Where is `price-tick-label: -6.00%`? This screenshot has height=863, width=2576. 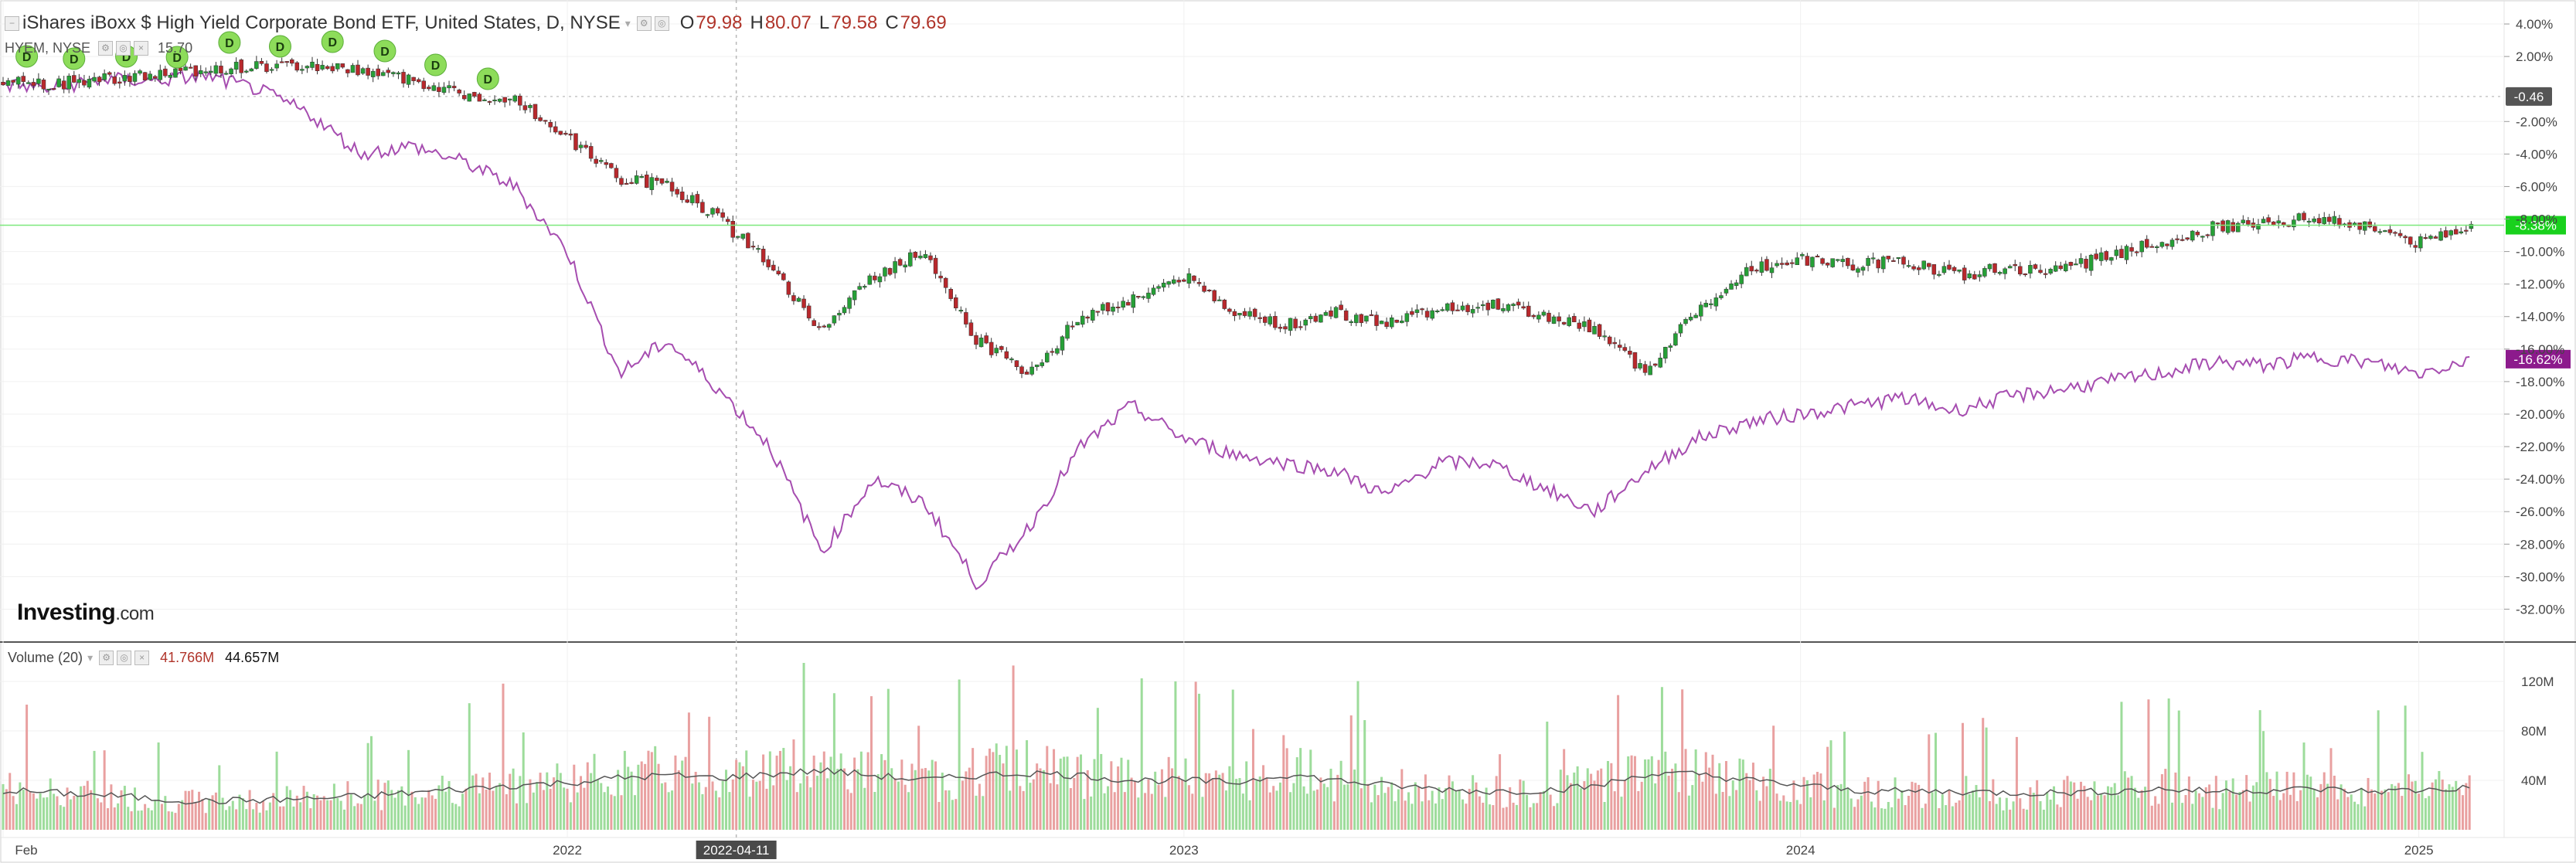 price-tick-label: -6.00% is located at coordinates (2536, 186).